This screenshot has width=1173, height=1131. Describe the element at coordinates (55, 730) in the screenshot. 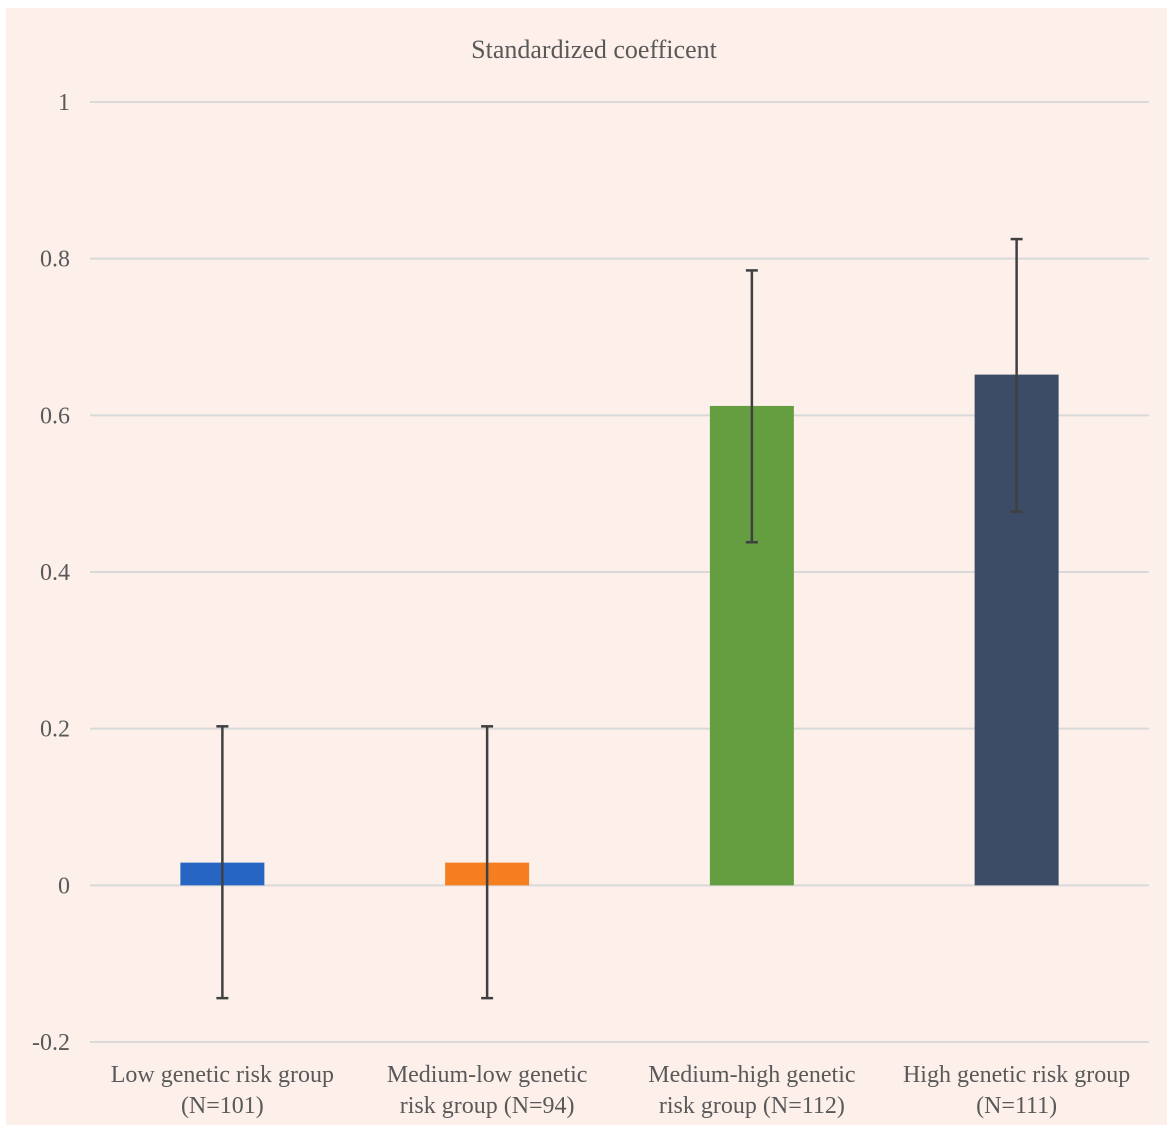

I see `y-tick-label: 0.2` at that location.